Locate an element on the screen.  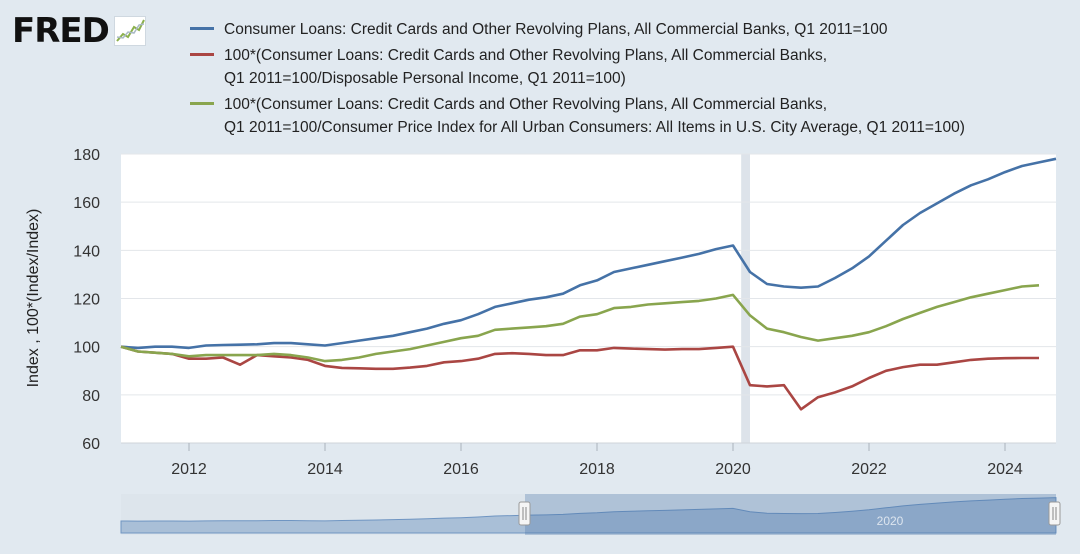
x-tick-label: 2024 is located at coordinates (1005, 469).